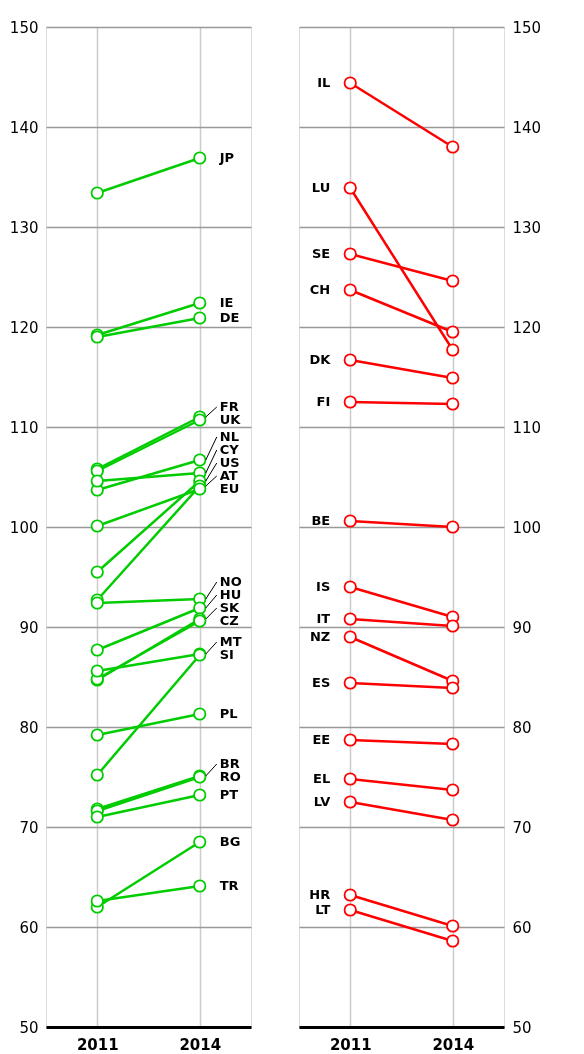  What do you see at coordinates (229, 317) in the screenshot?
I see `series-label: DE` at bounding box center [229, 317].